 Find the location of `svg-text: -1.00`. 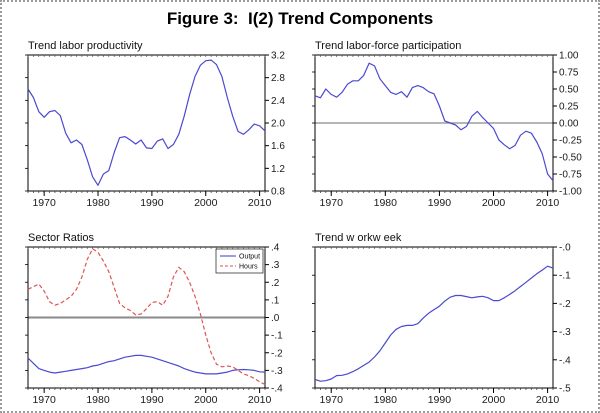

svg-text: -1.00 is located at coordinates (570, 192).